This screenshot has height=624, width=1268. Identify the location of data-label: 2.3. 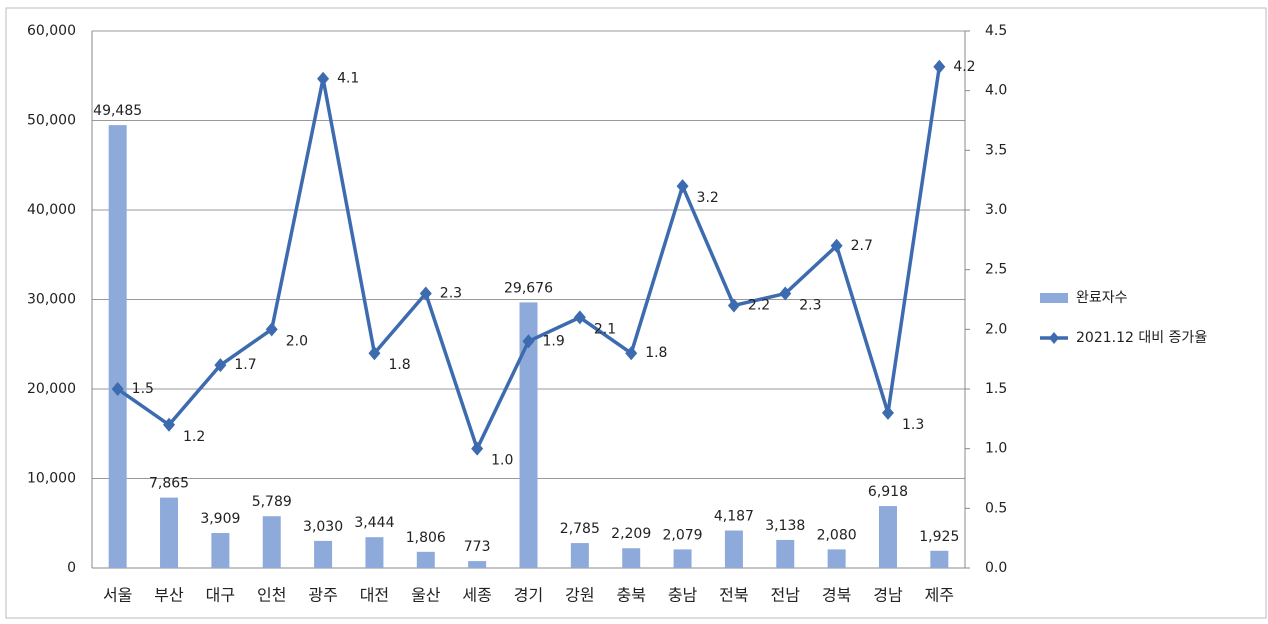
(451, 294).